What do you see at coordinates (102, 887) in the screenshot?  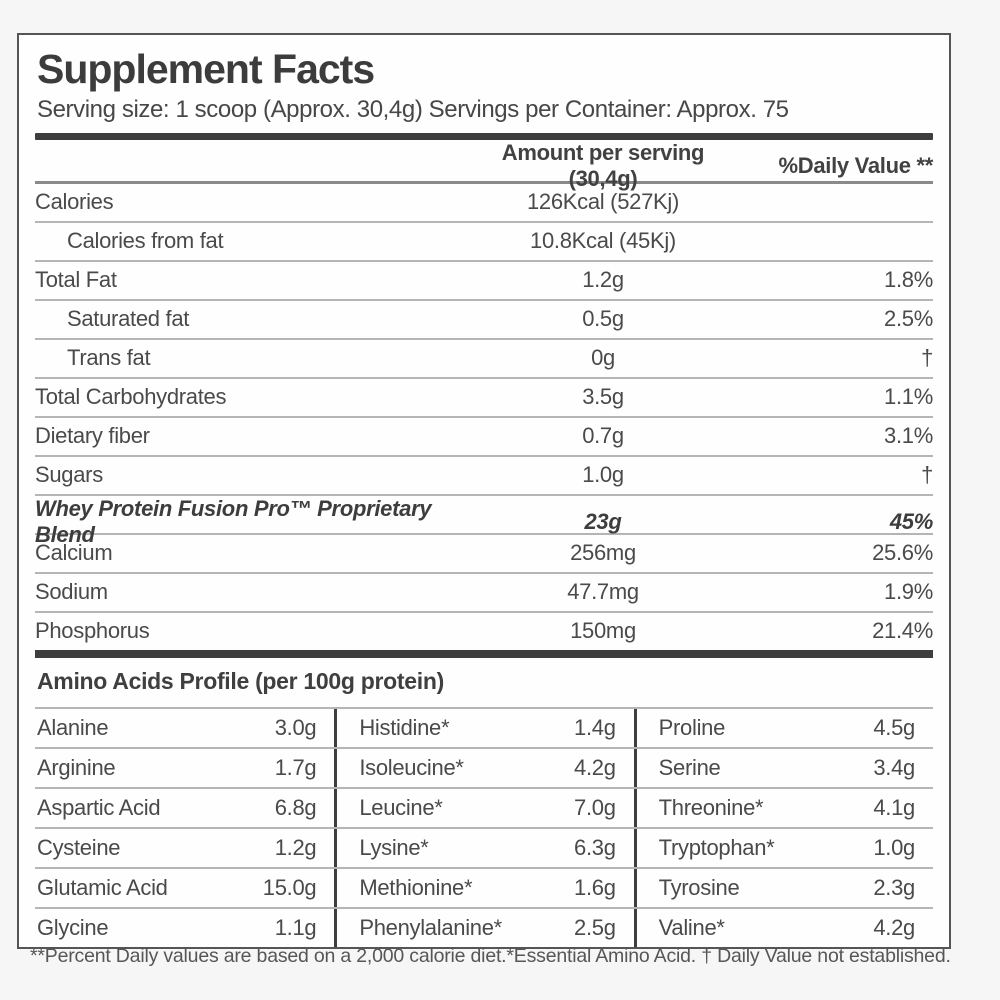 I see `amino-acid-name: Glutamic Acid` at bounding box center [102, 887].